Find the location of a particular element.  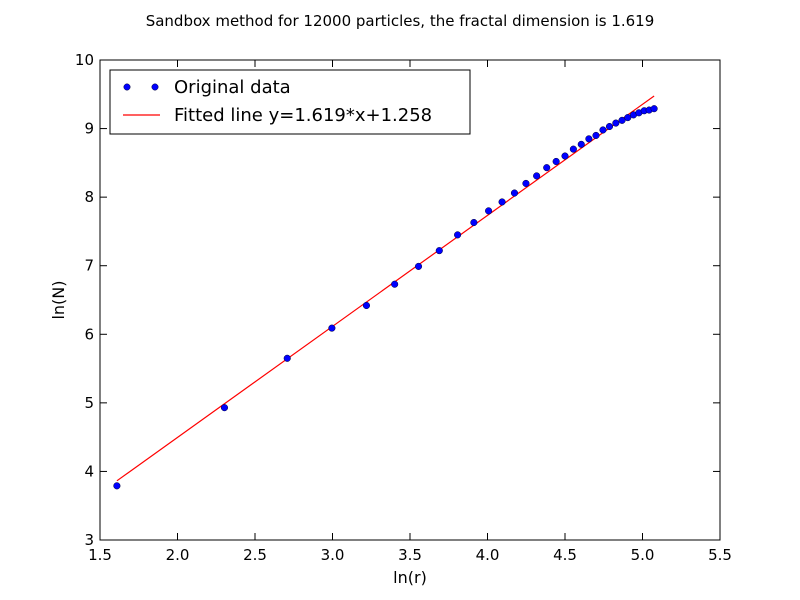

y-tick-label: 4 is located at coordinates (89, 471).